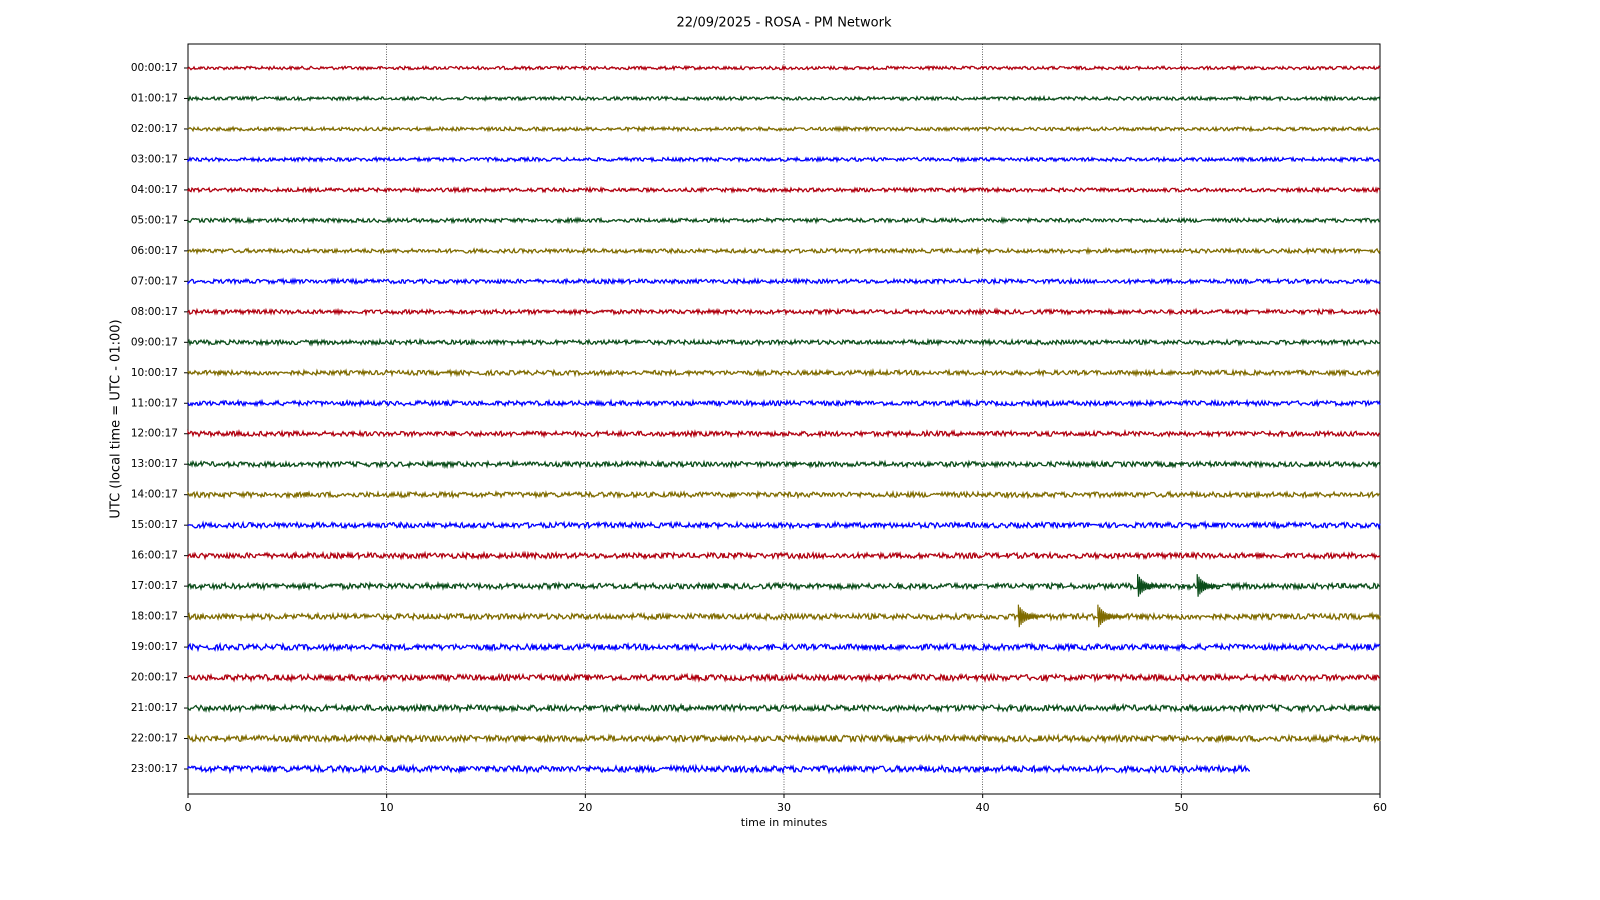  What do you see at coordinates (983, 807) in the screenshot?
I see `x-tick-label: 40` at bounding box center [983, 807].